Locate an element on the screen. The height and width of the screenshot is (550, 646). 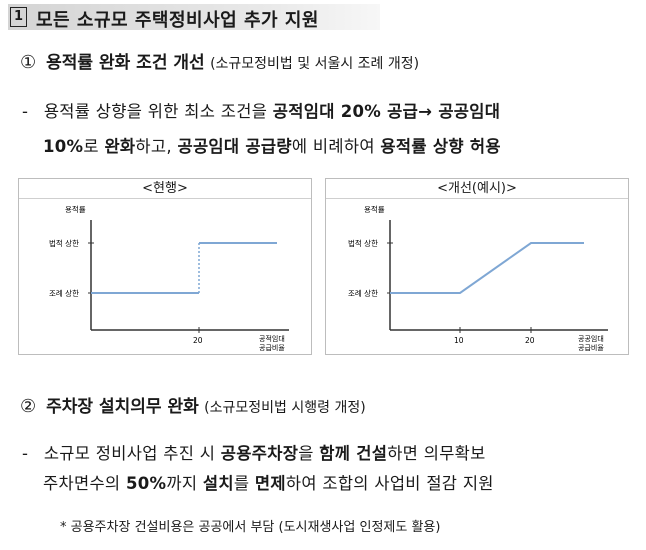
text-bold: 함께 건설 is located at coordinates (353, 453).